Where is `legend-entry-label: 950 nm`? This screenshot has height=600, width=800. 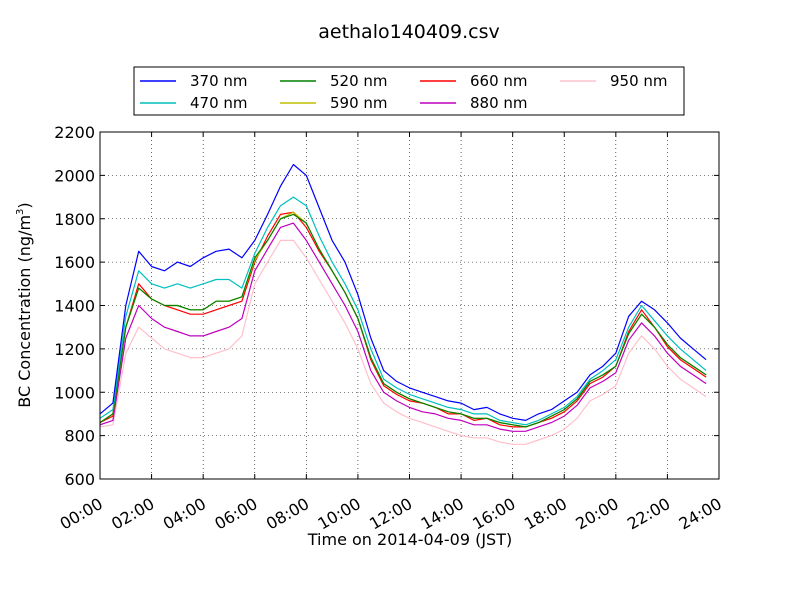
legend-entry-label: 950 nm is located at coordinates (639, 81).